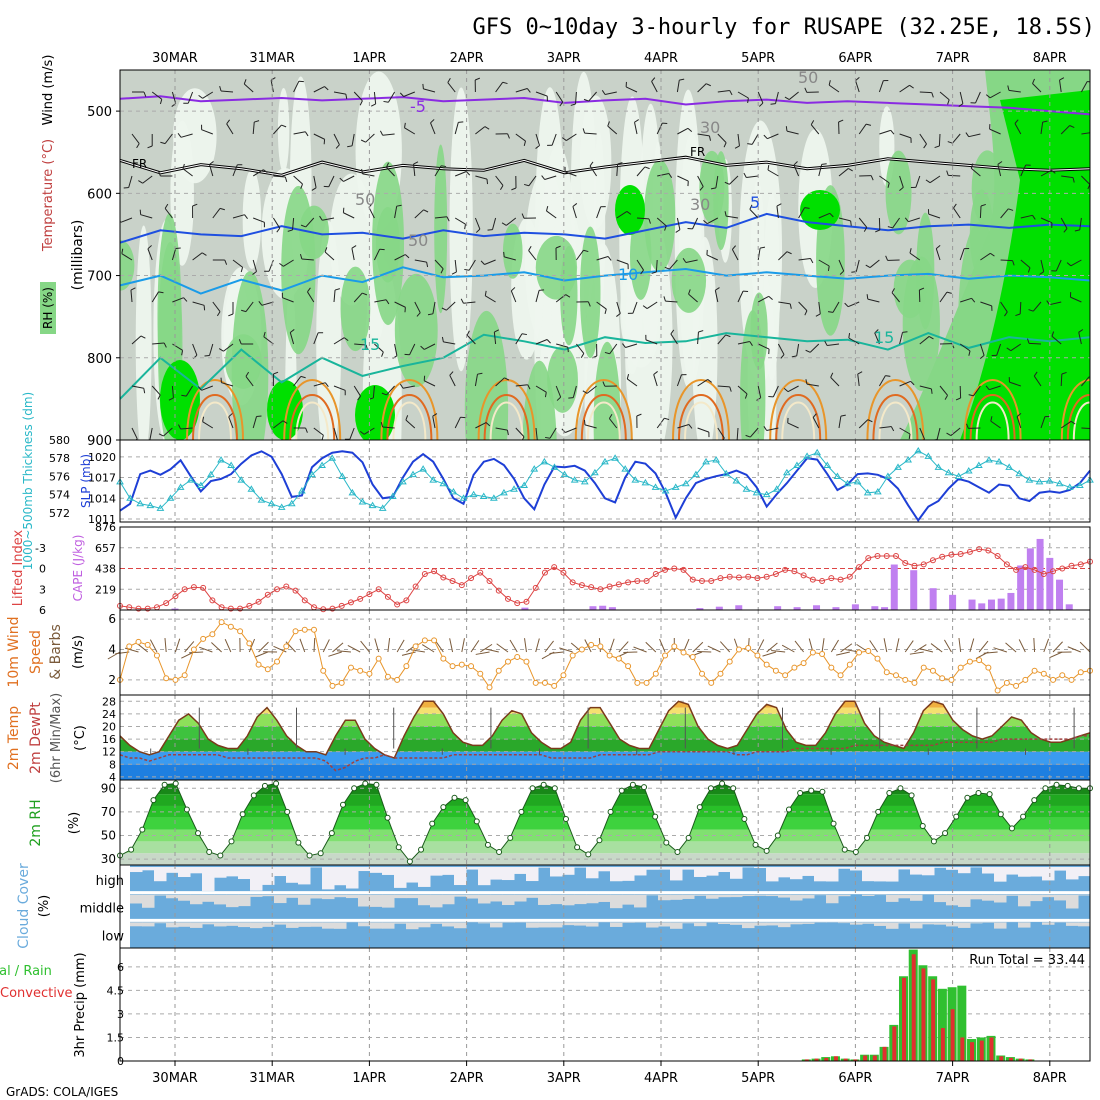  I want to click on panel-frame, so click(605, 1004).